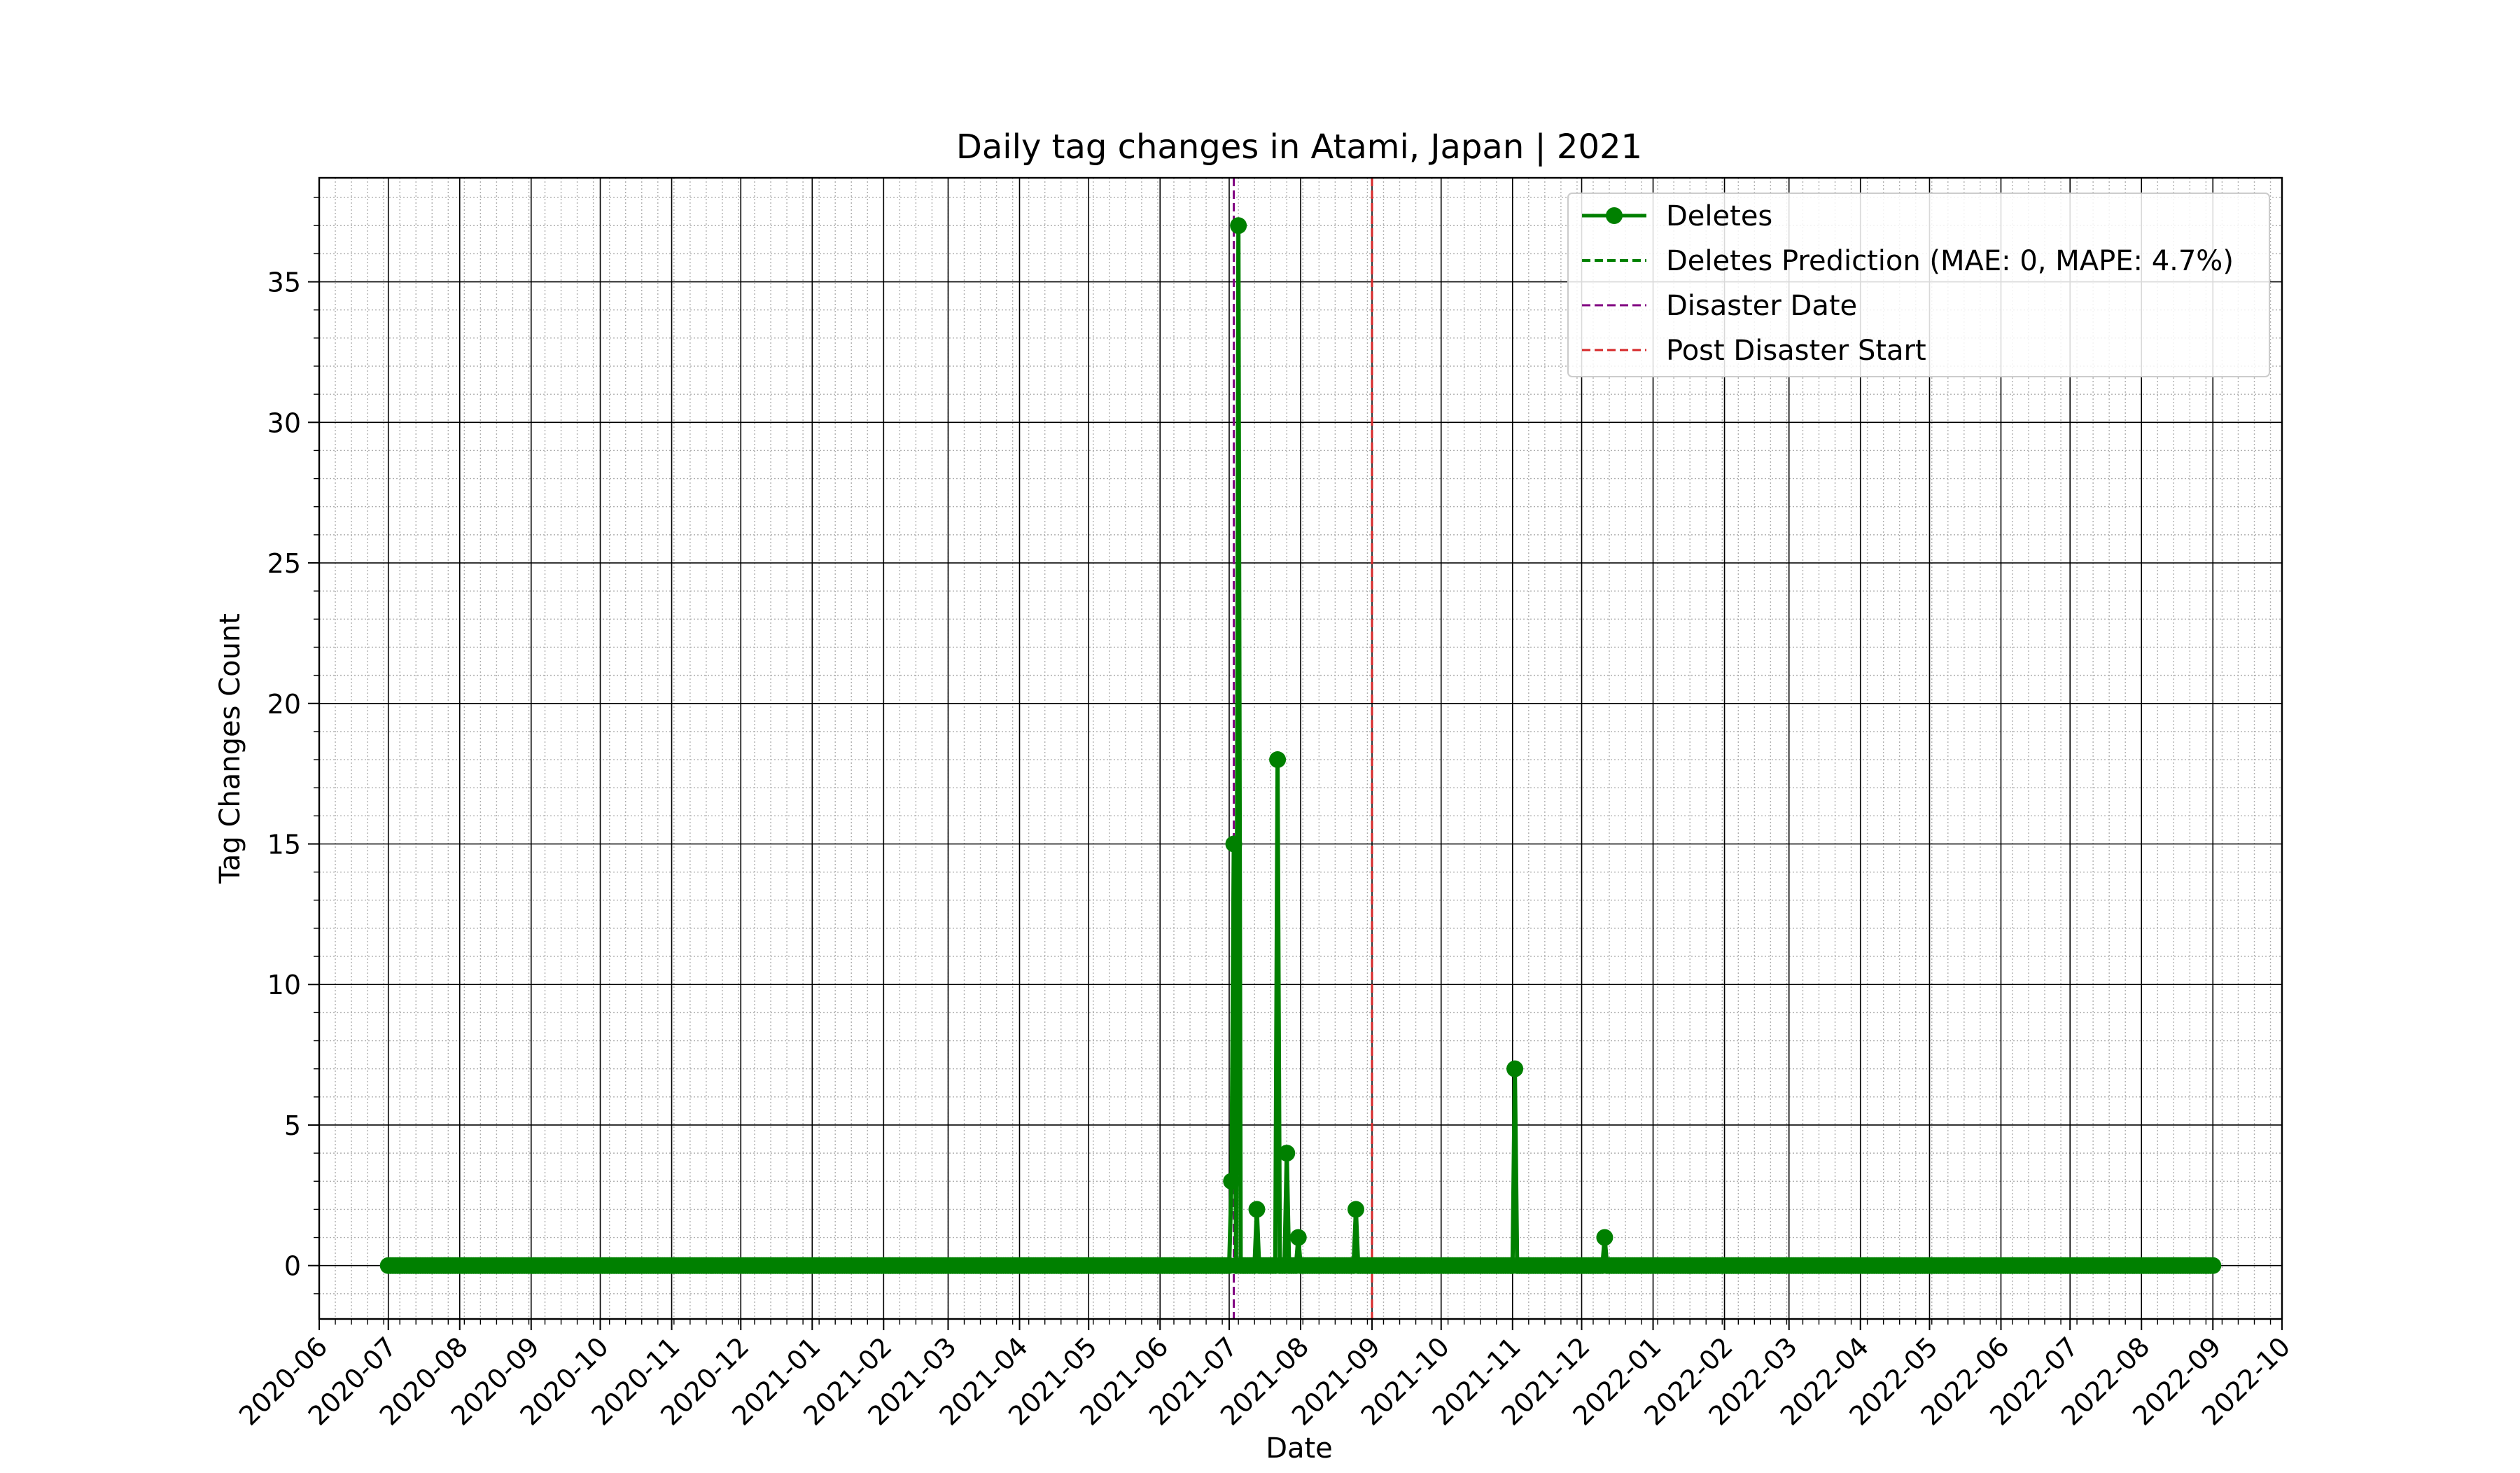 The width and height of the screenshot is (2520, 1473). What do you see at coordinates (284, 845) in the screenshot?
I see `y-tick-label: 15` at bounding box center [284, 845].